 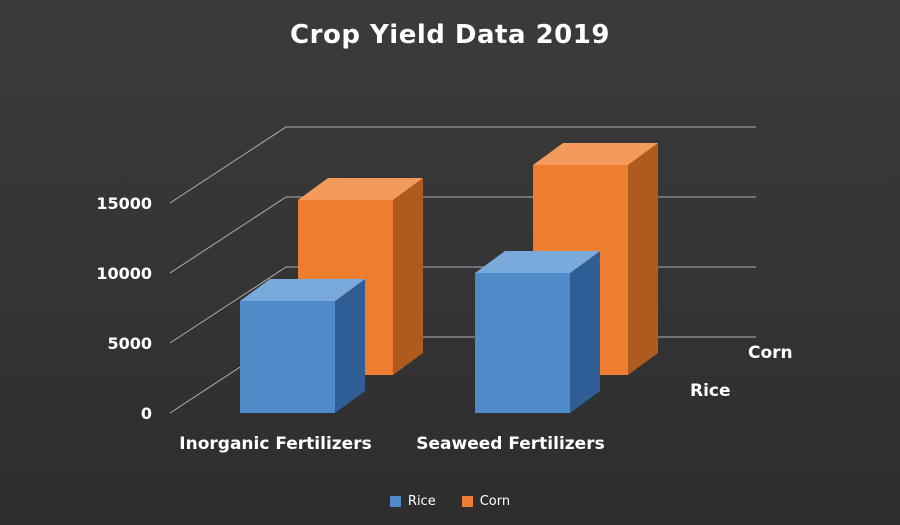 What do you see at coordinates (124, 203) in the screenshot?
I see `y-tick-label: 15000` at bounding box center [124, 203].